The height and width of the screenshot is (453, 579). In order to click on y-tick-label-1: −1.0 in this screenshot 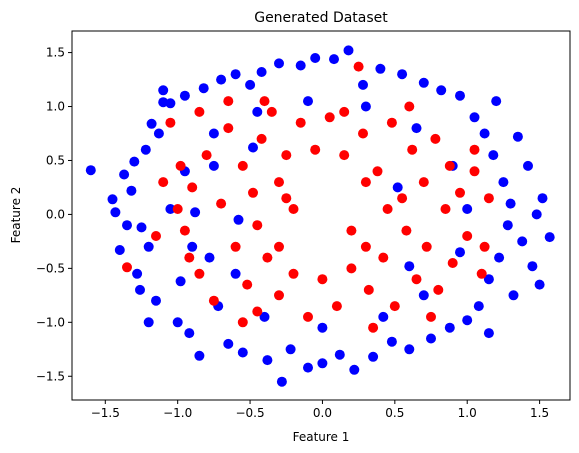, I will do `click(50, 322)`.